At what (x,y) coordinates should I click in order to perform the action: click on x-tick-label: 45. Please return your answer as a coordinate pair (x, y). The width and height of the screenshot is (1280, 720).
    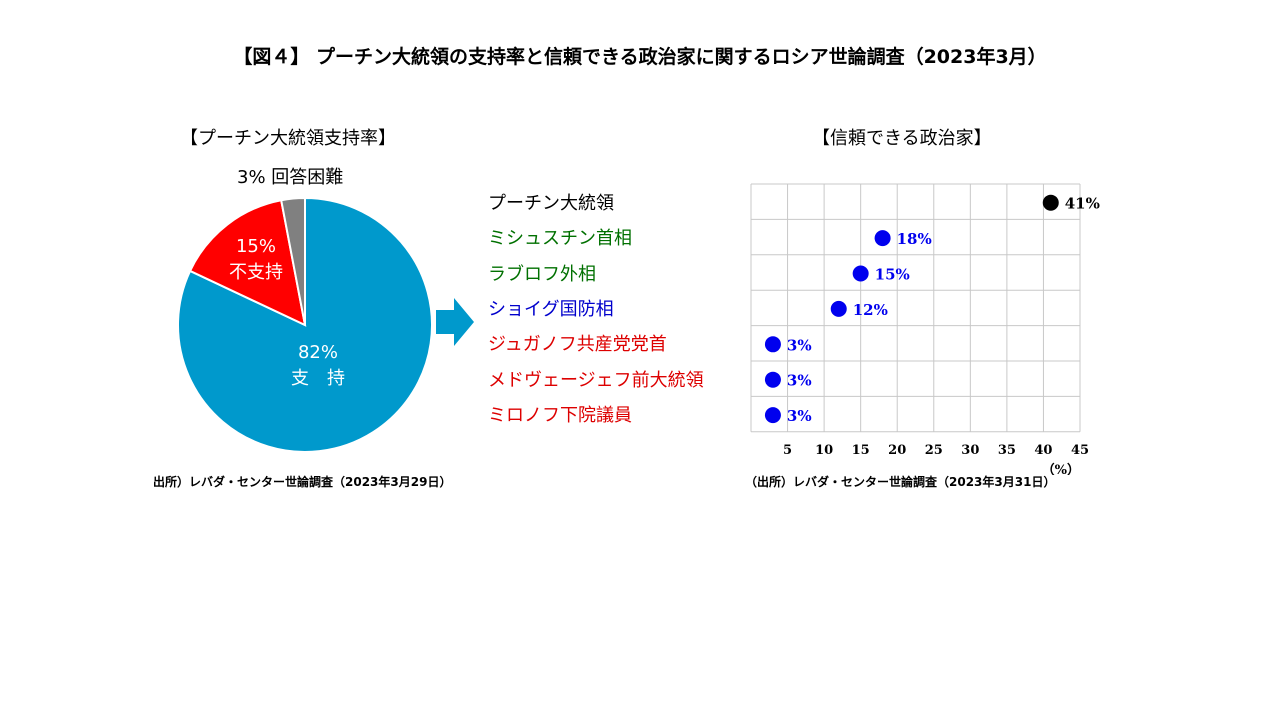
    Looking at the image, I should click on (1080, 450).